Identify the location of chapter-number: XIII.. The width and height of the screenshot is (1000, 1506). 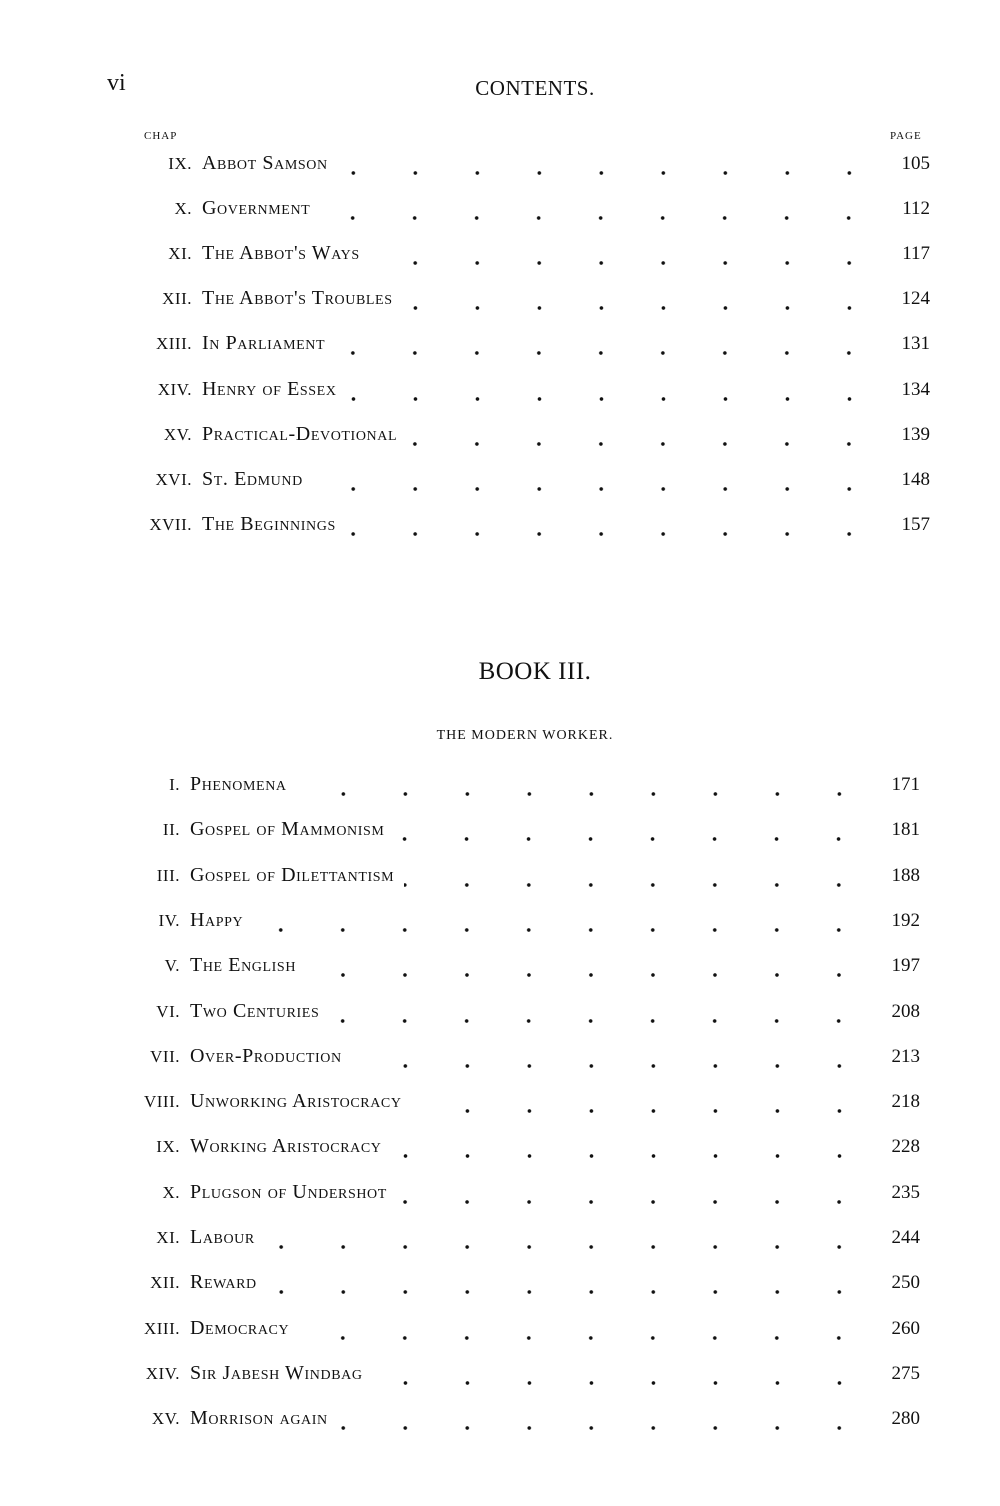
(173, 344).